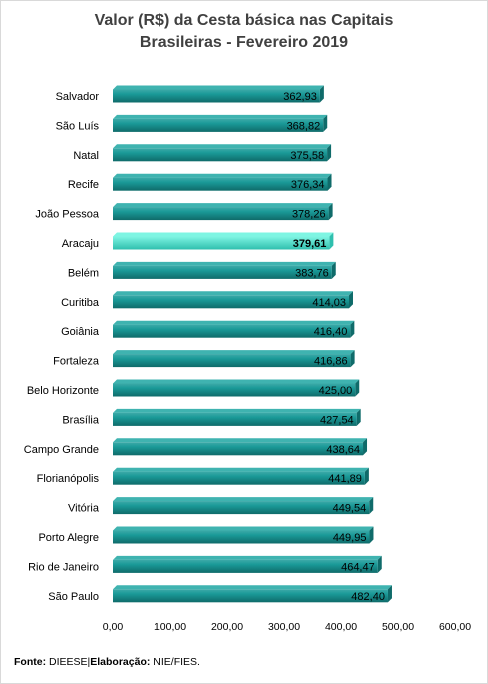  I want to click on value-label-fortaleza: 416,86, so click(331, 362).